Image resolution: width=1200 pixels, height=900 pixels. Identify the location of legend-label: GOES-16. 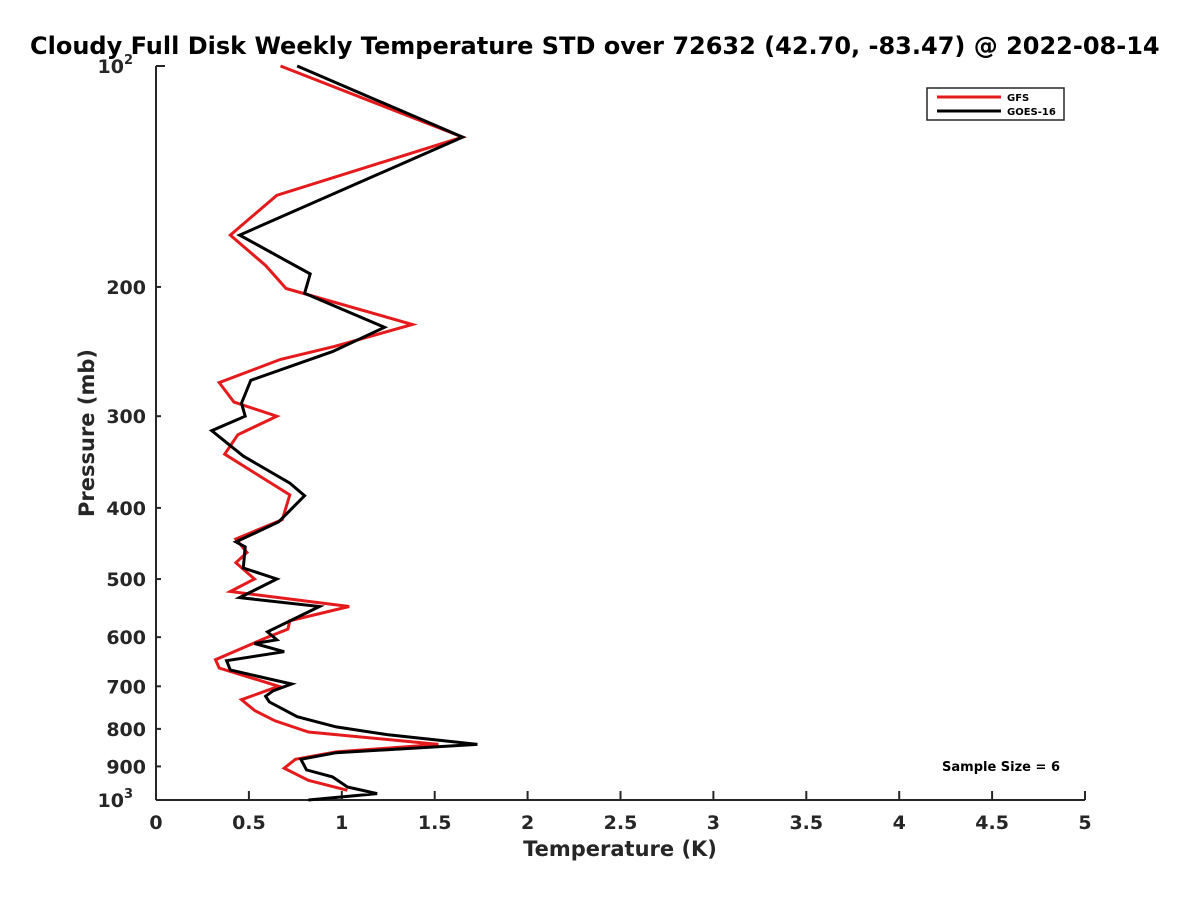
(1031, 112).